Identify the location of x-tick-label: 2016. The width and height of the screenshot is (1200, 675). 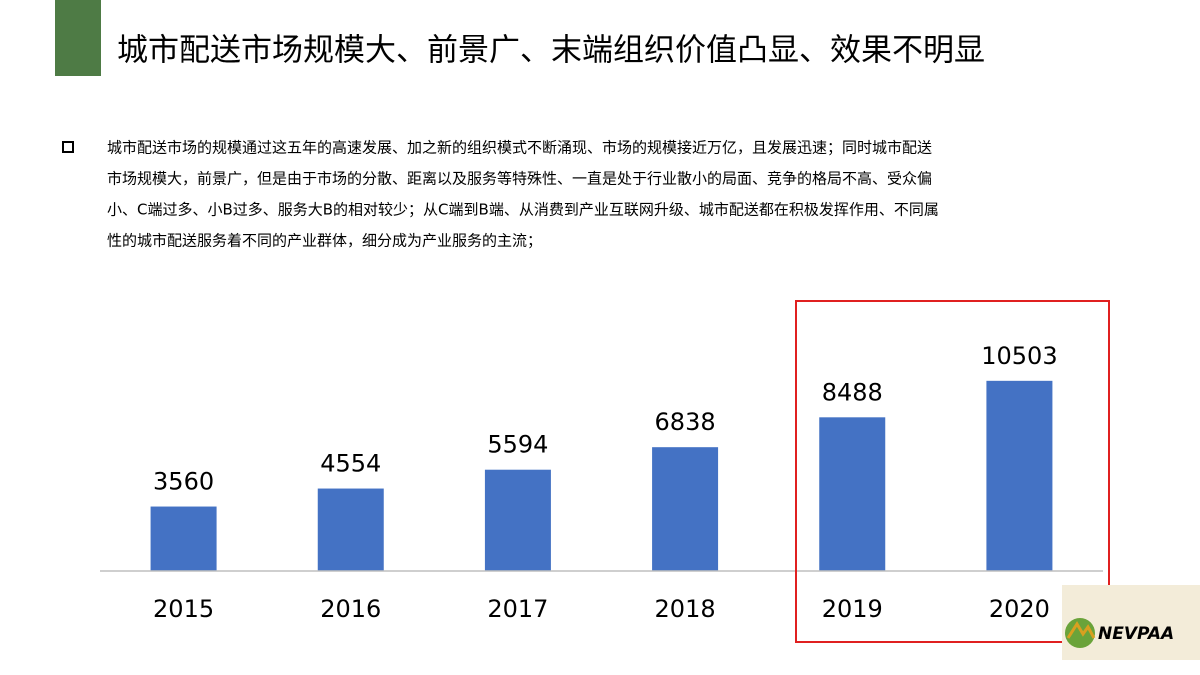
(350, 609).